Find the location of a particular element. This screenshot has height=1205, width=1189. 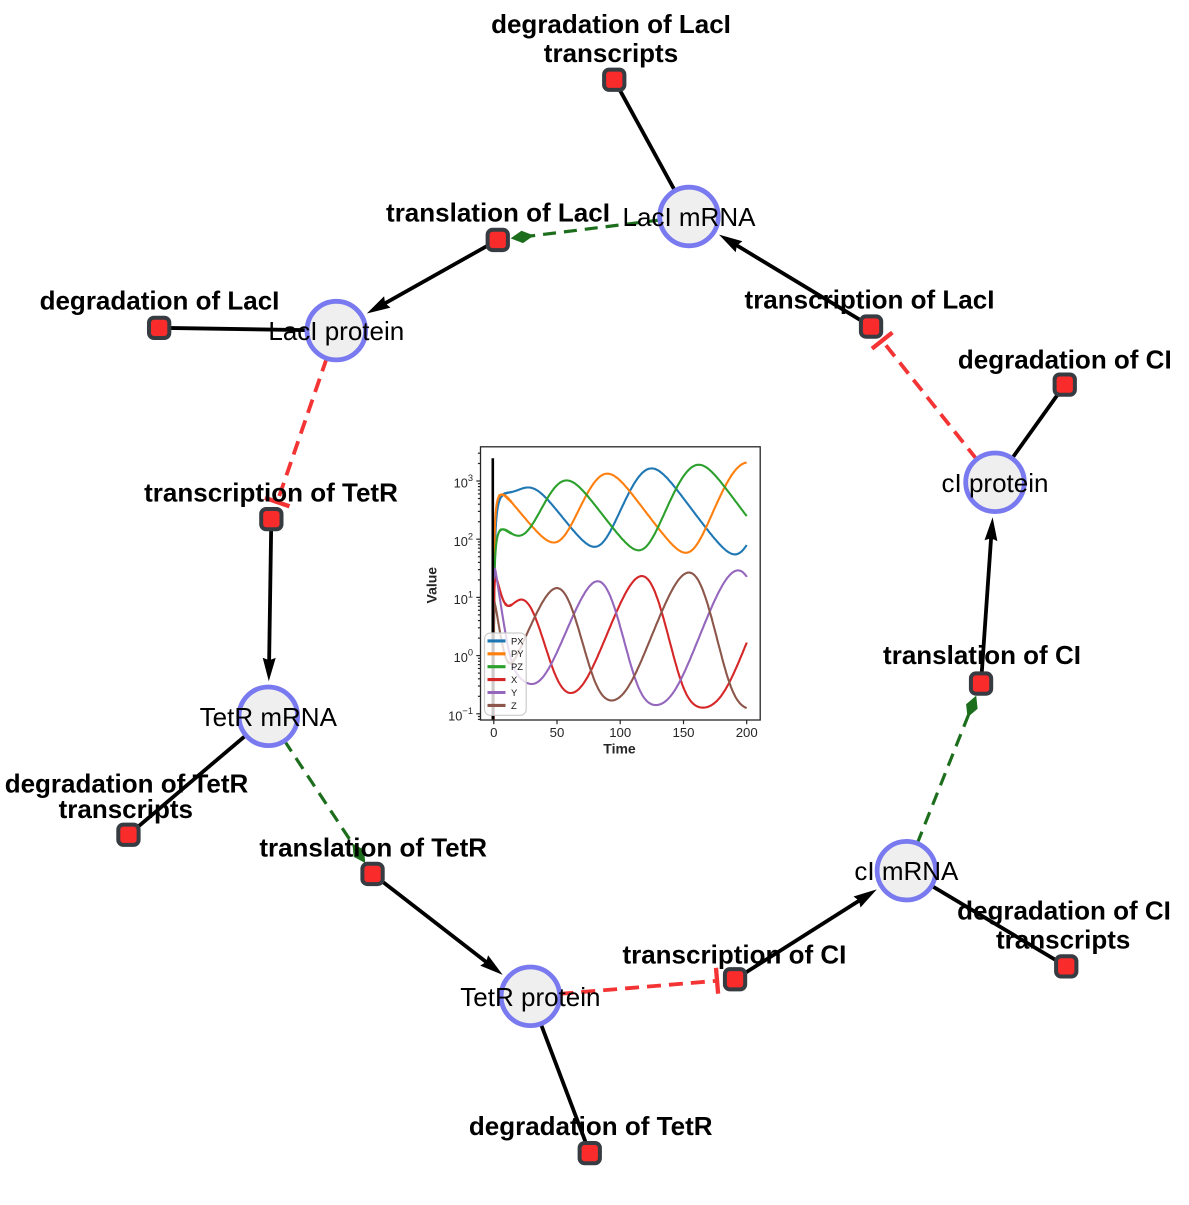

svg-text: 10−1 is located at coordinates (460, 715).